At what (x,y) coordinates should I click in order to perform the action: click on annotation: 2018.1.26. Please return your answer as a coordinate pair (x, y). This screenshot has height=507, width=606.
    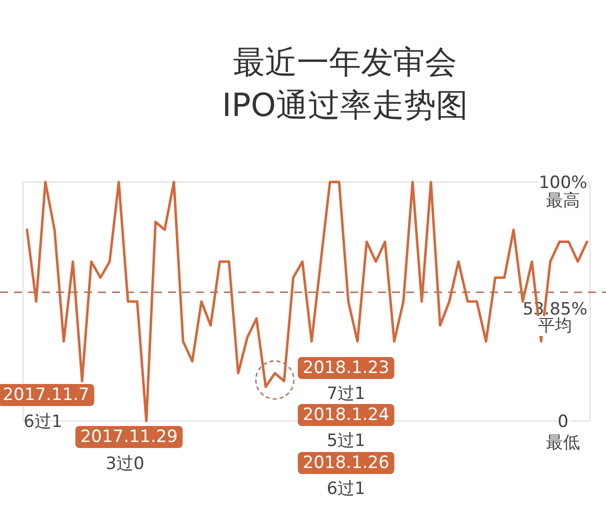
    Looking at the image, I should click on (346, 463).